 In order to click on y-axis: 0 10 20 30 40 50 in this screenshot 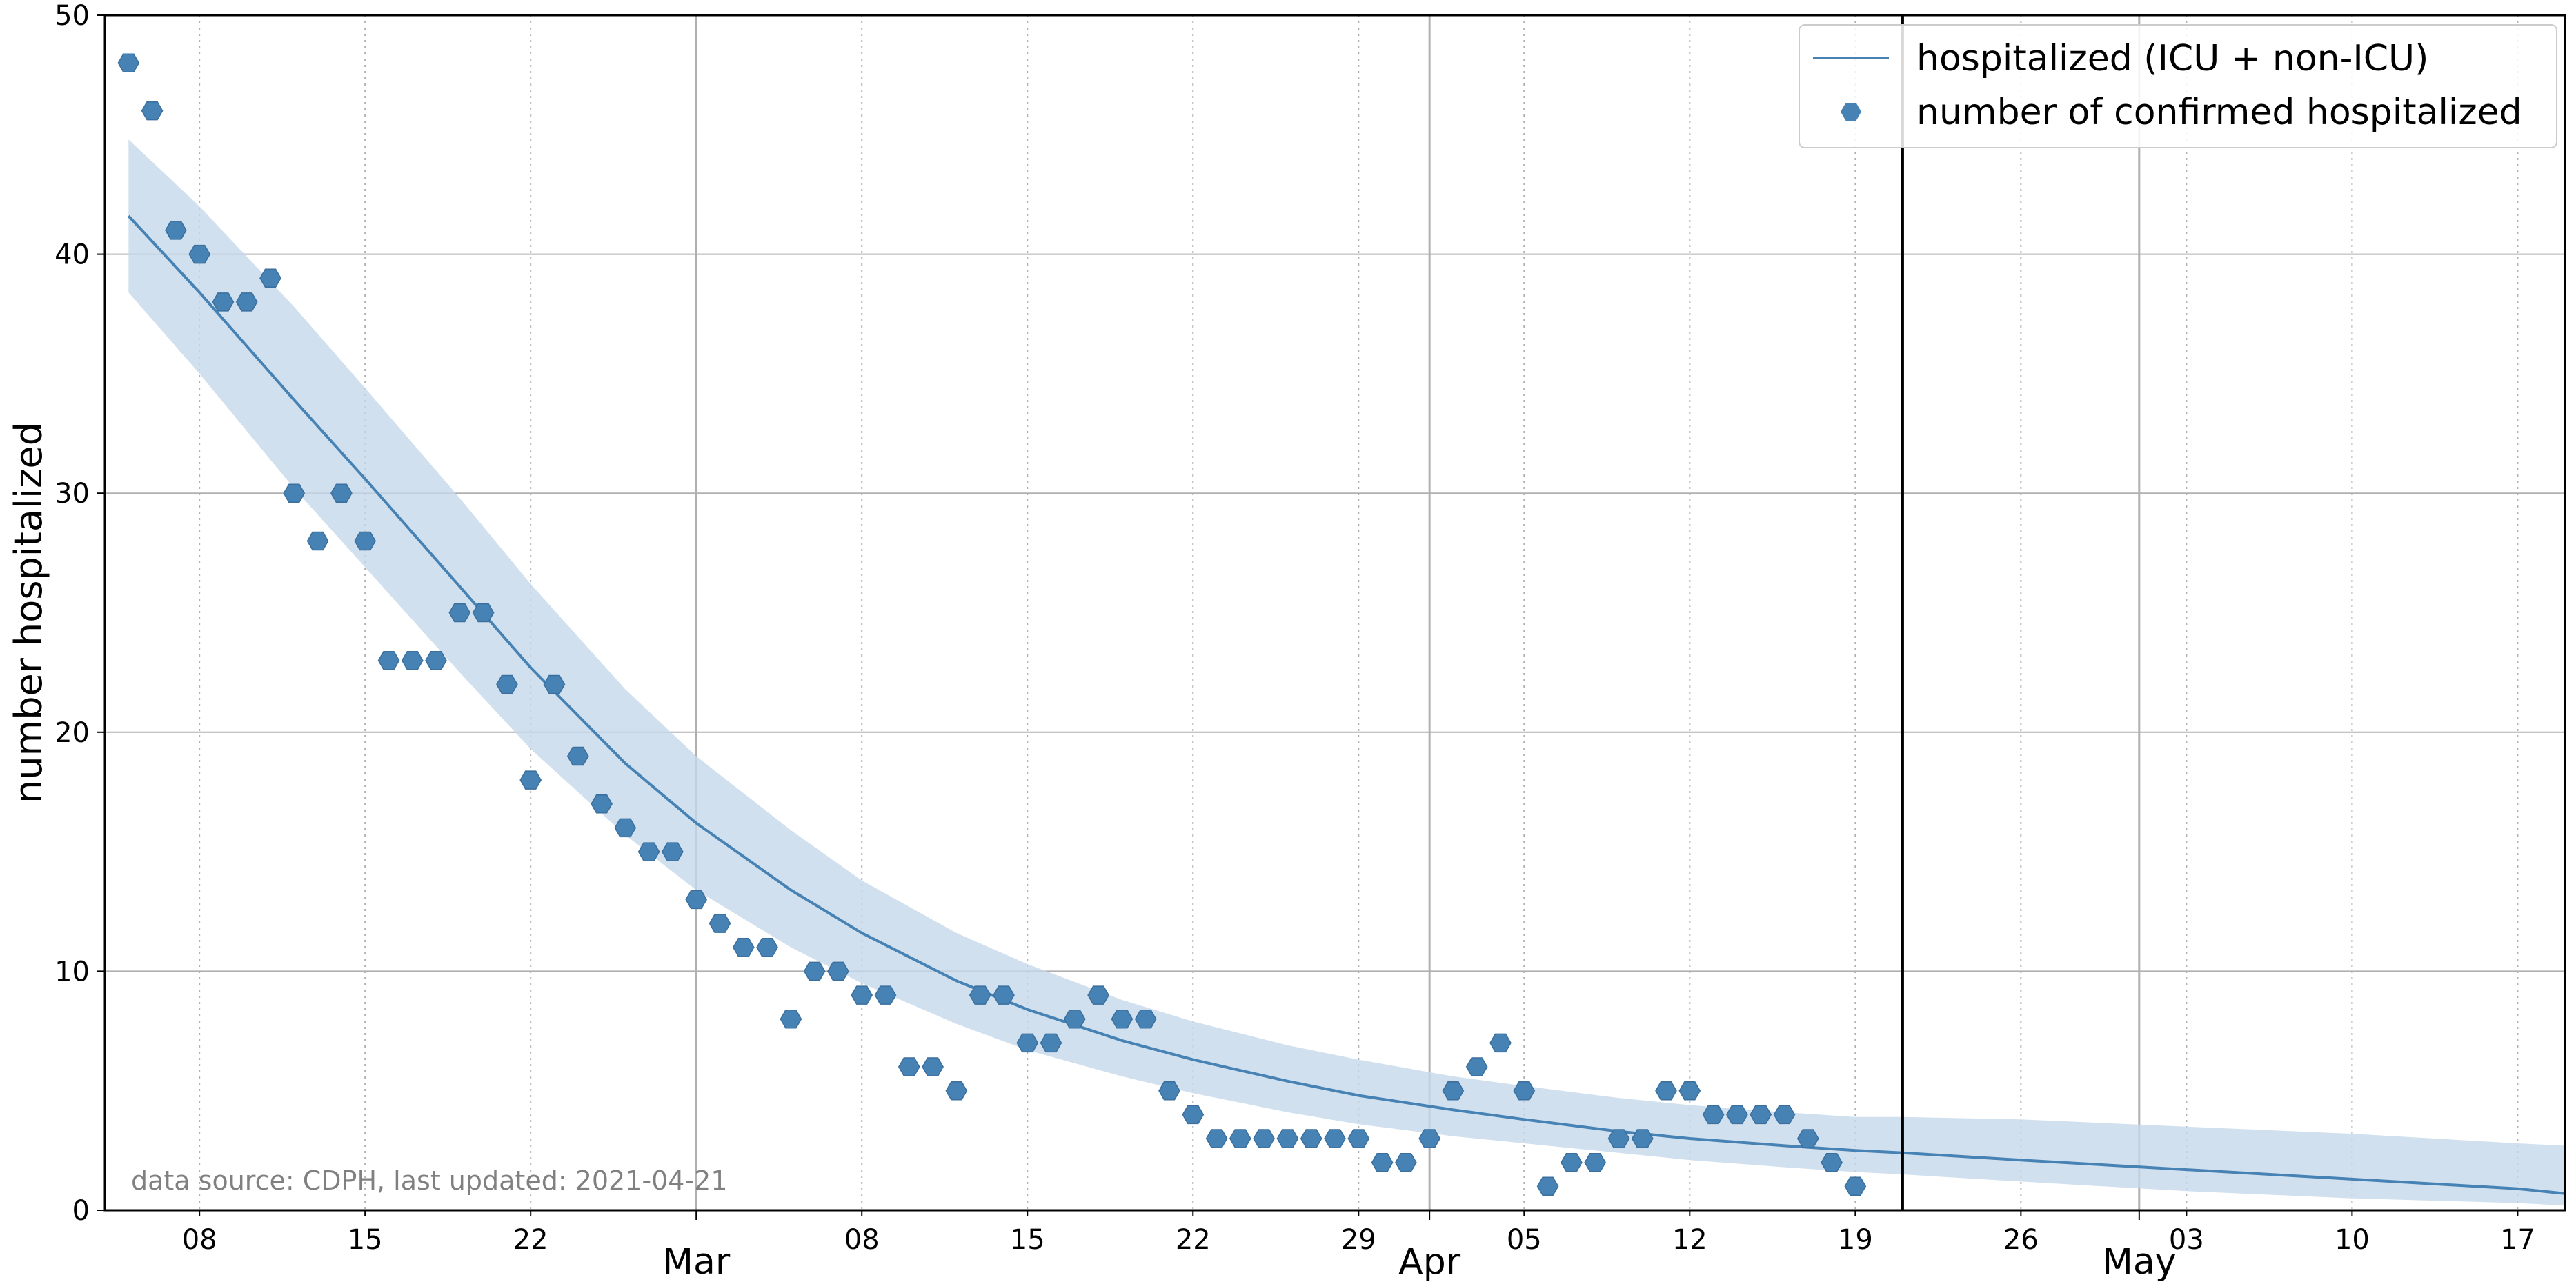, I will do `click(80, 613)`.